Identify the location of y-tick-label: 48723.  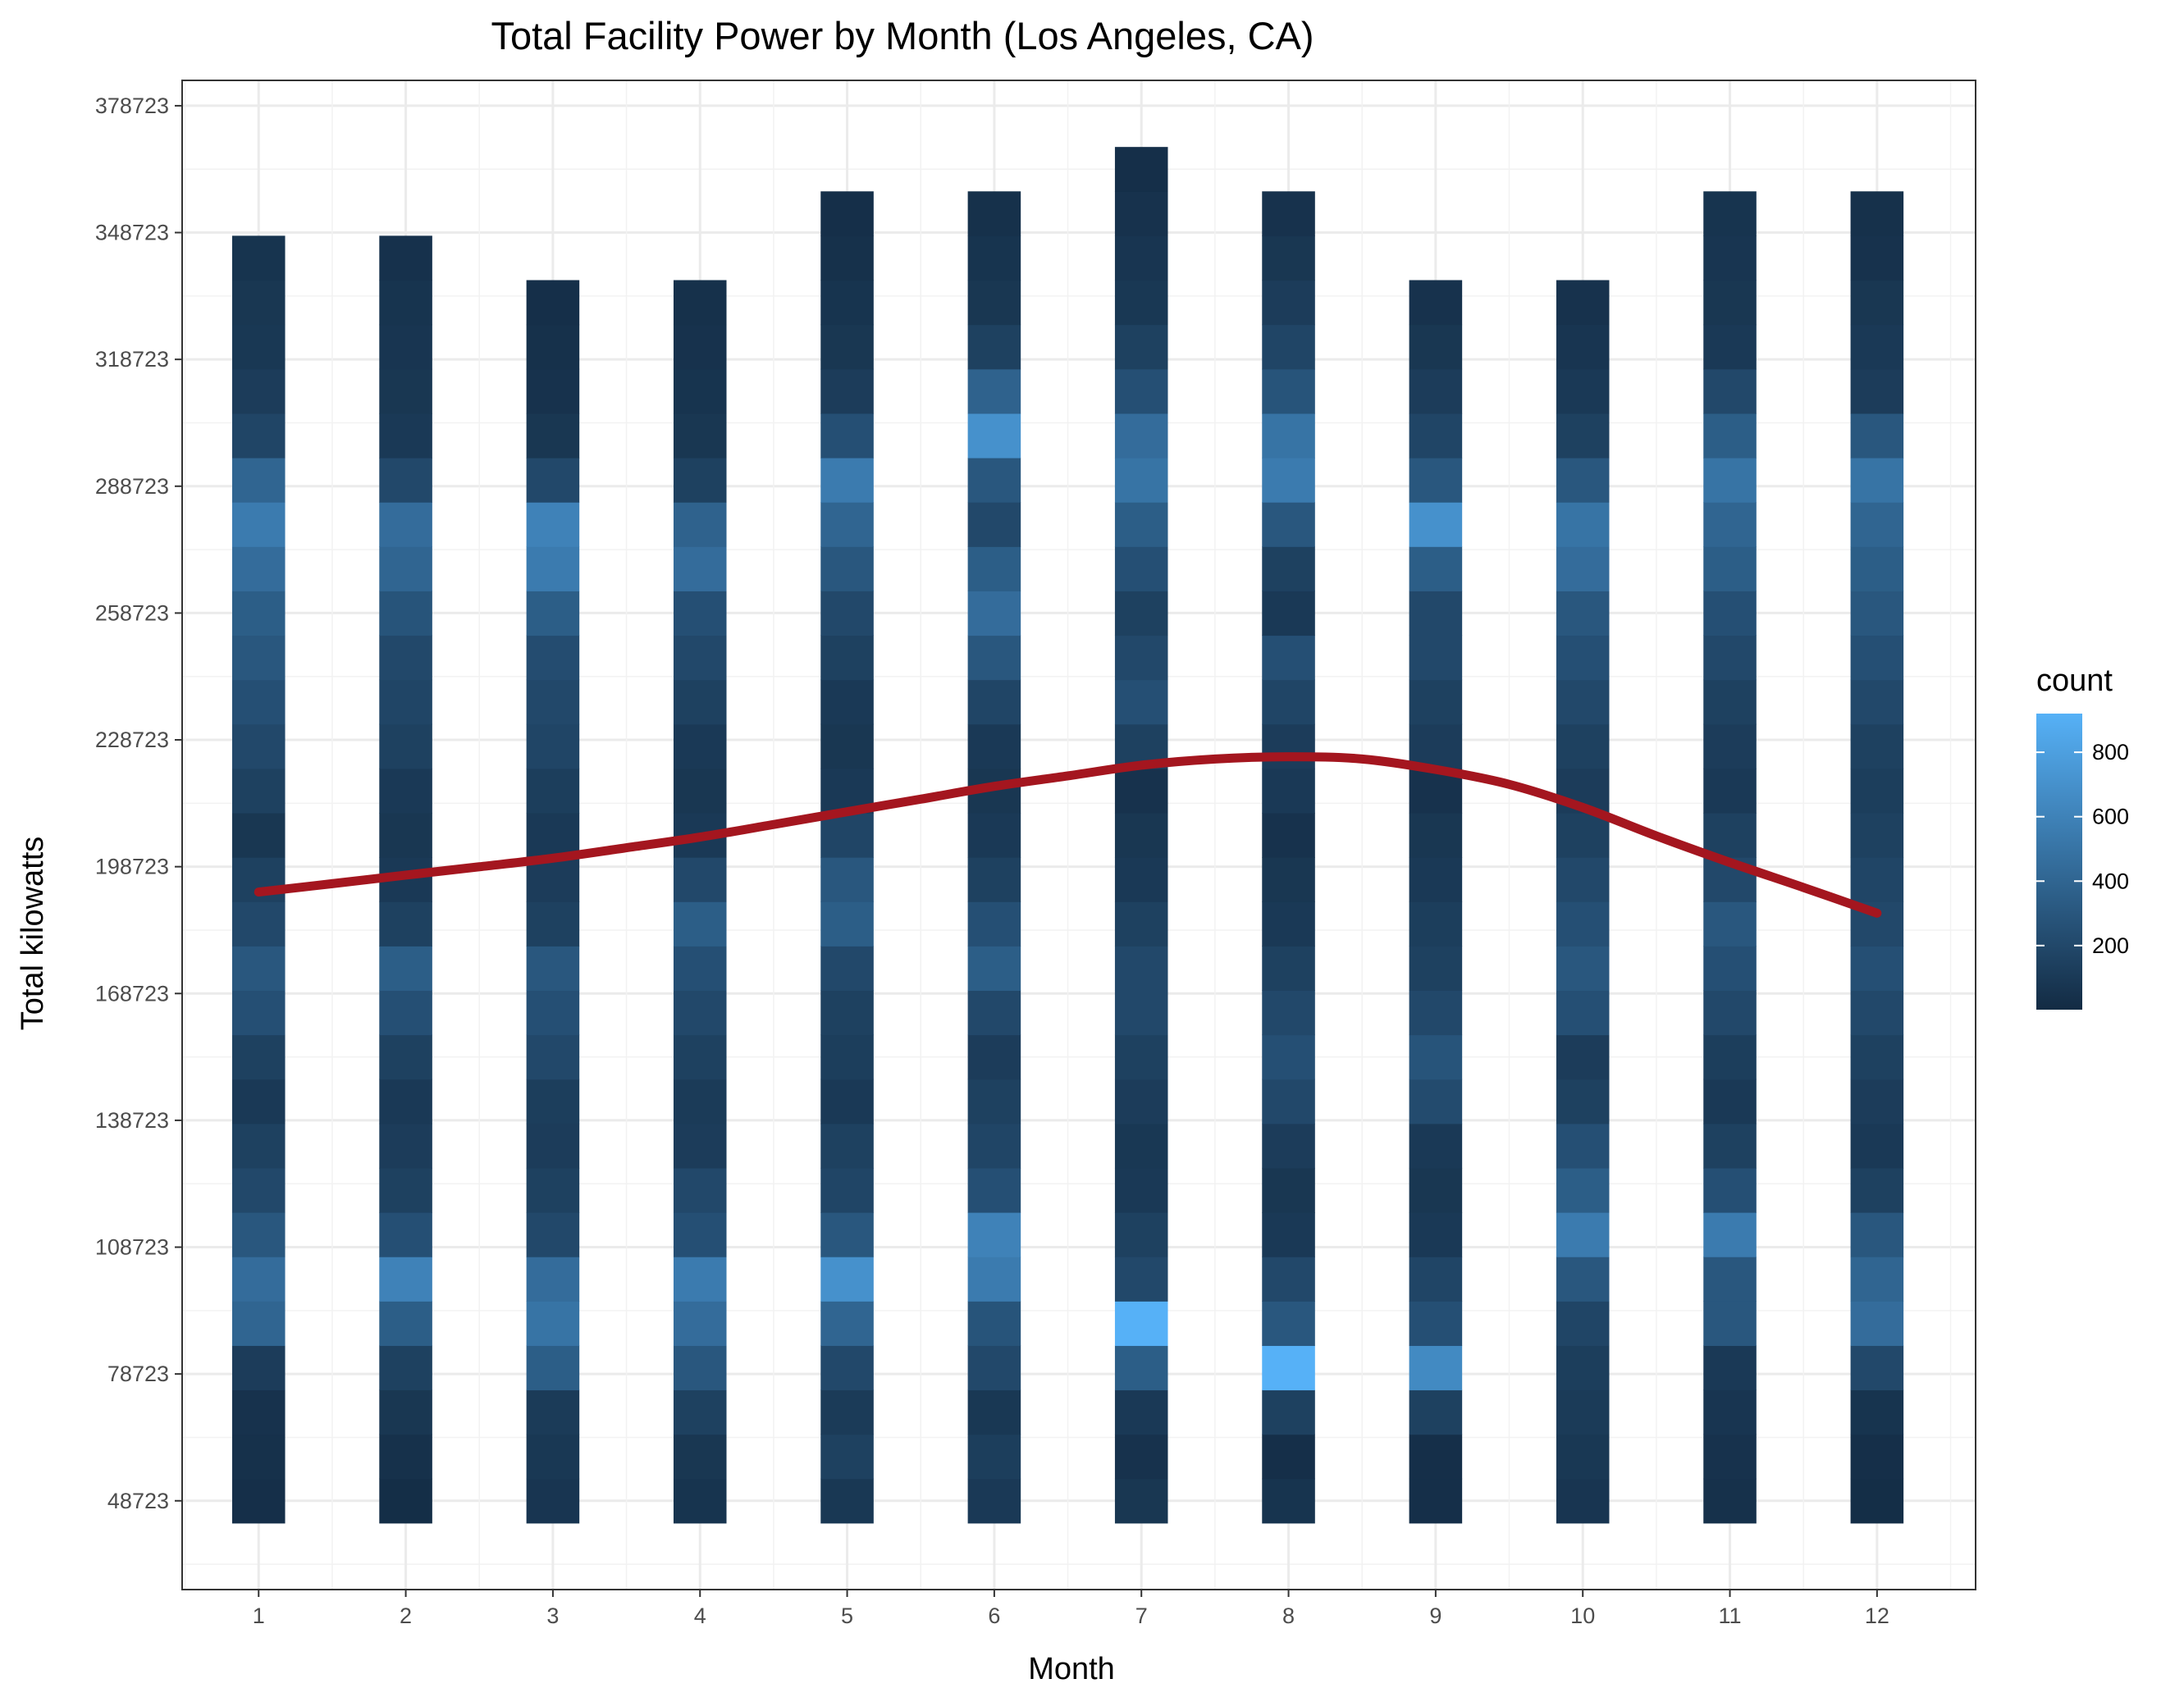
(138, 1501).